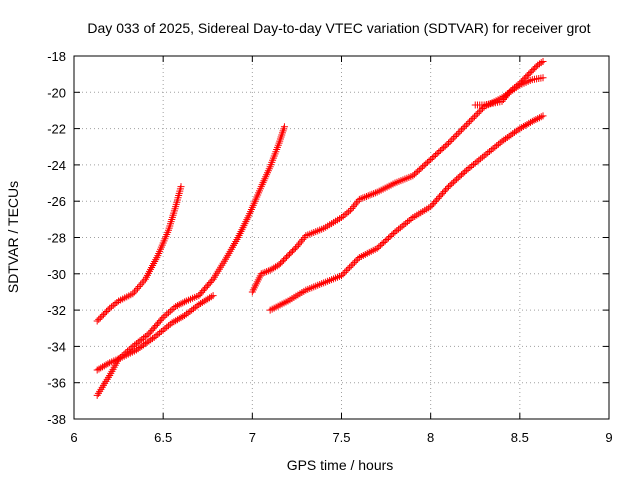 The height and width of the screenshot is (480, 640). What do you see at coordinates (56, 346) in the screenshot?
I see `y-tick-label: -34` at bounding box center [56, 346].